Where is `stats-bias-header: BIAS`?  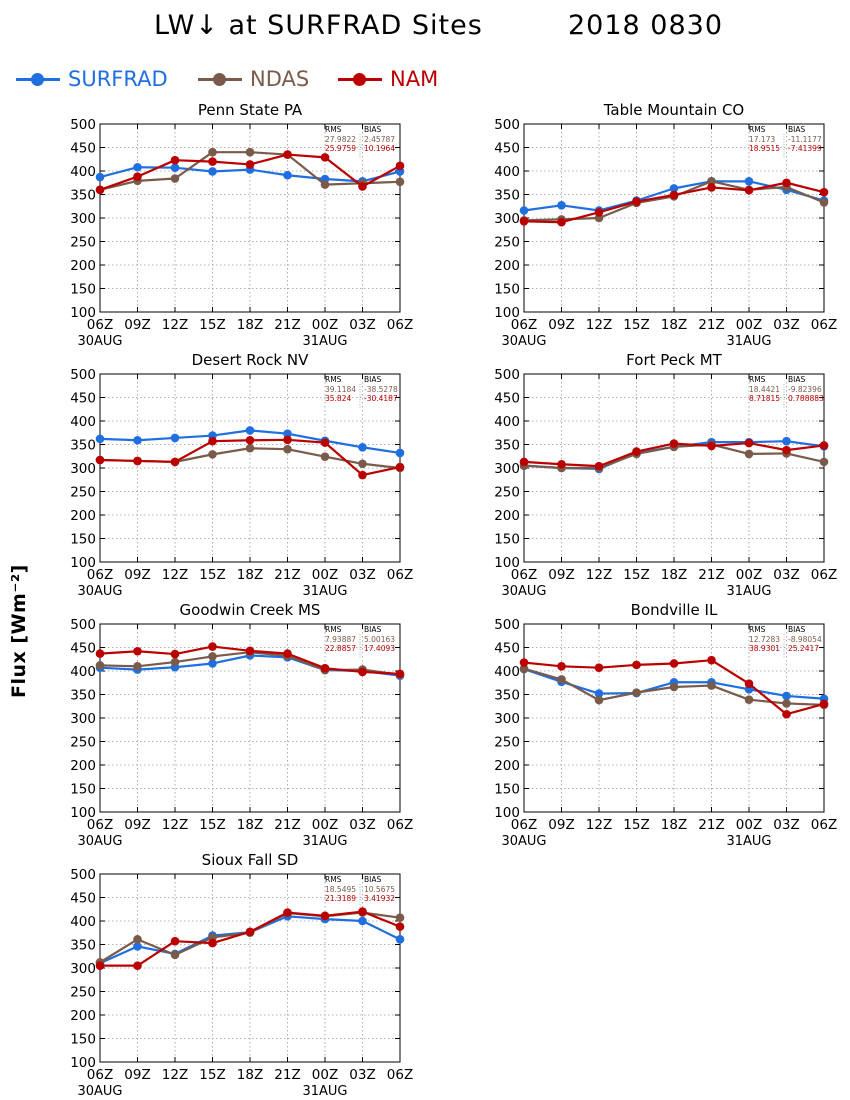
stats-bias-header: BIAS is located at coordinates (796, 379).